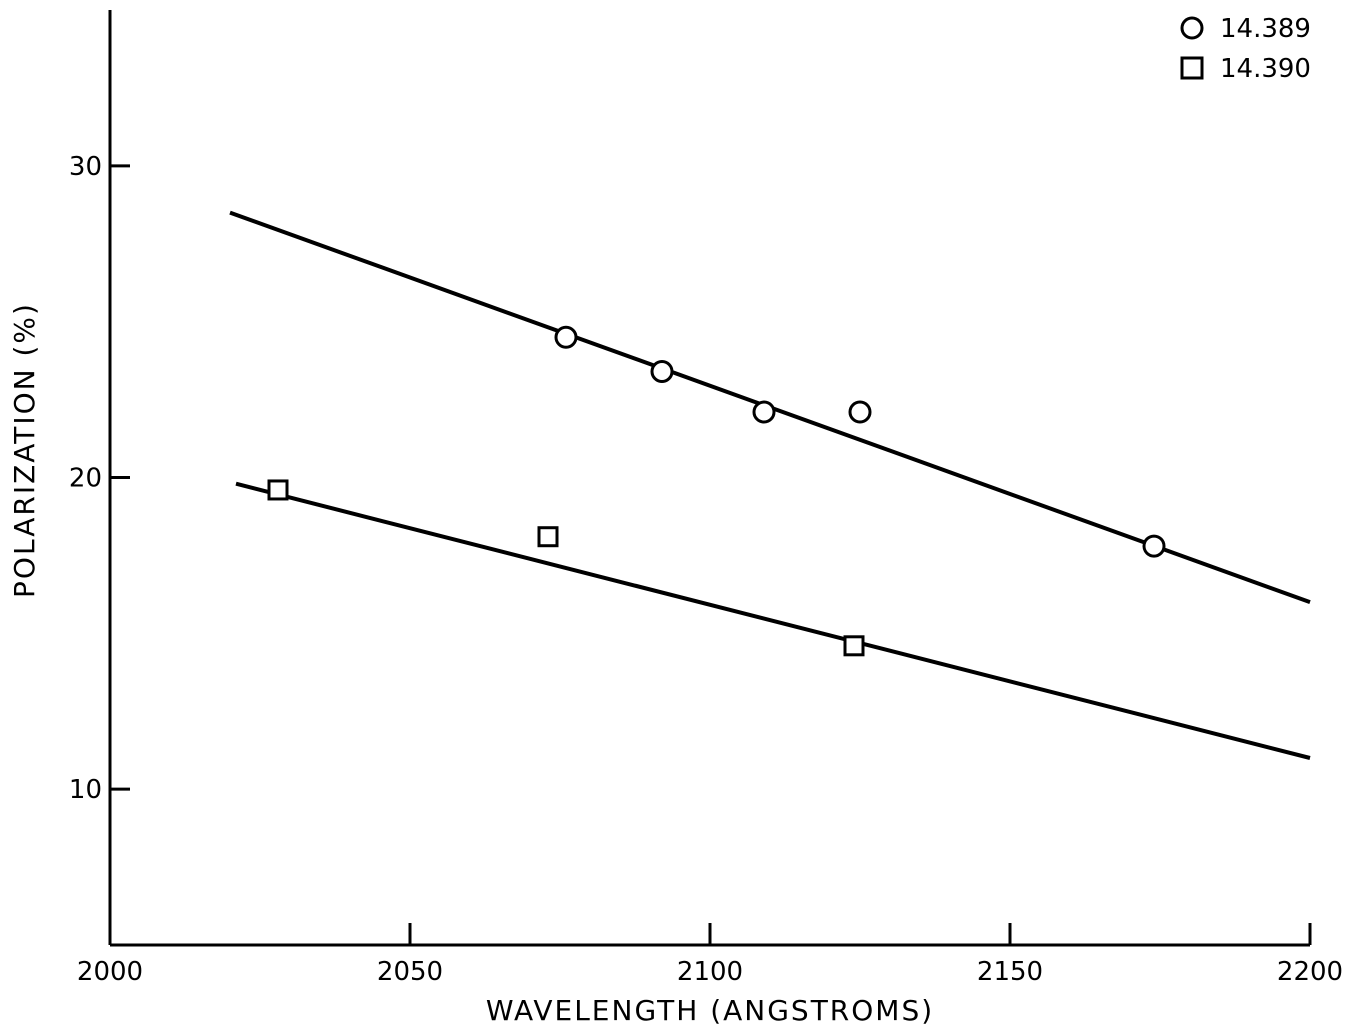 The height and width of the screenshot is (1030, 1355). What do you see at coordinates (710, 955) in the screenshot?
I see `x-ticks: 2000 2050 2100 2150 2200` at bounding box center [710, 955].